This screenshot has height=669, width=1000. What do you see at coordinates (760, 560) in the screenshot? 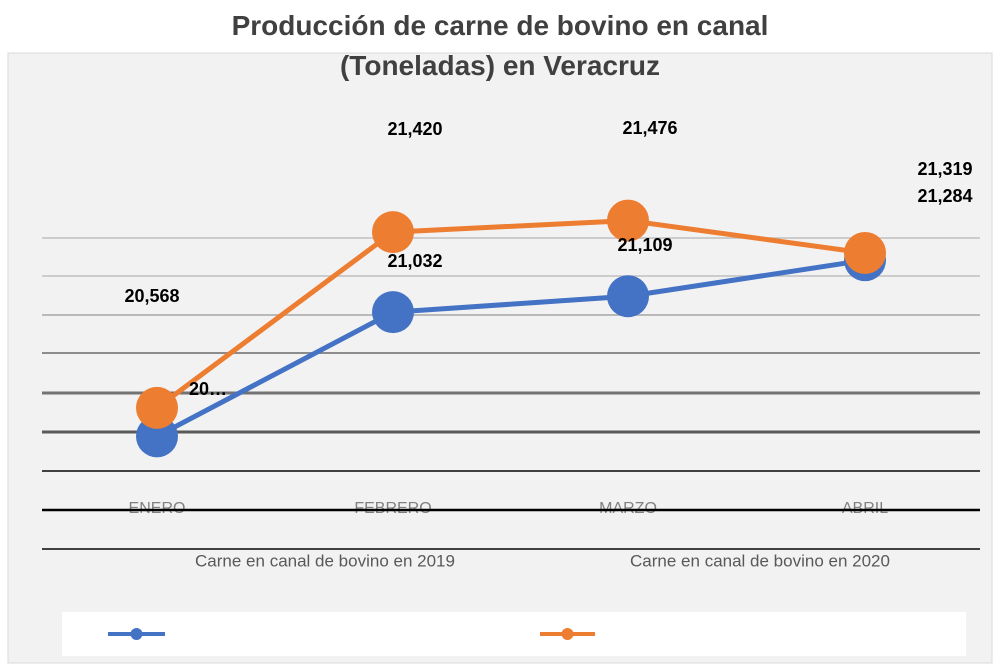
I see `legend-label: Carne en canal de bovino en 2020` at bounding box center [760, 560].